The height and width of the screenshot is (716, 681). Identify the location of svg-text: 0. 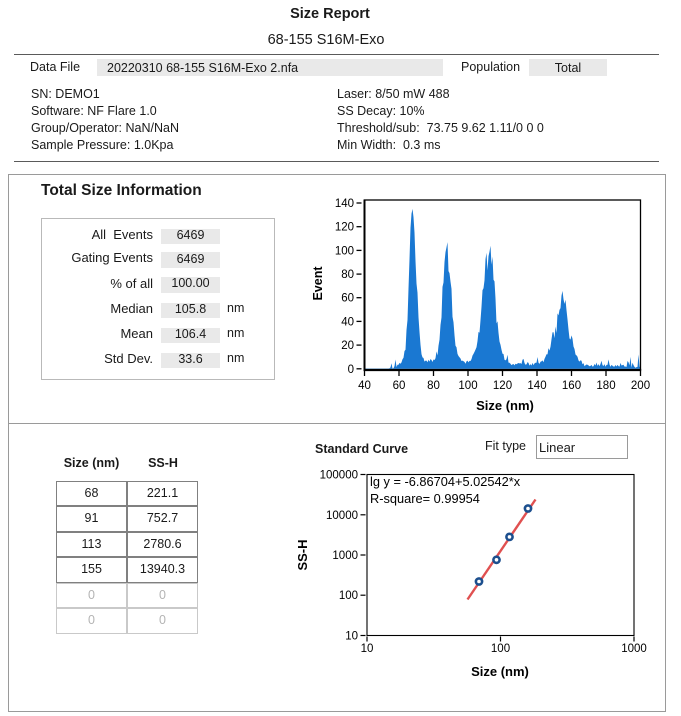
(351, 370).